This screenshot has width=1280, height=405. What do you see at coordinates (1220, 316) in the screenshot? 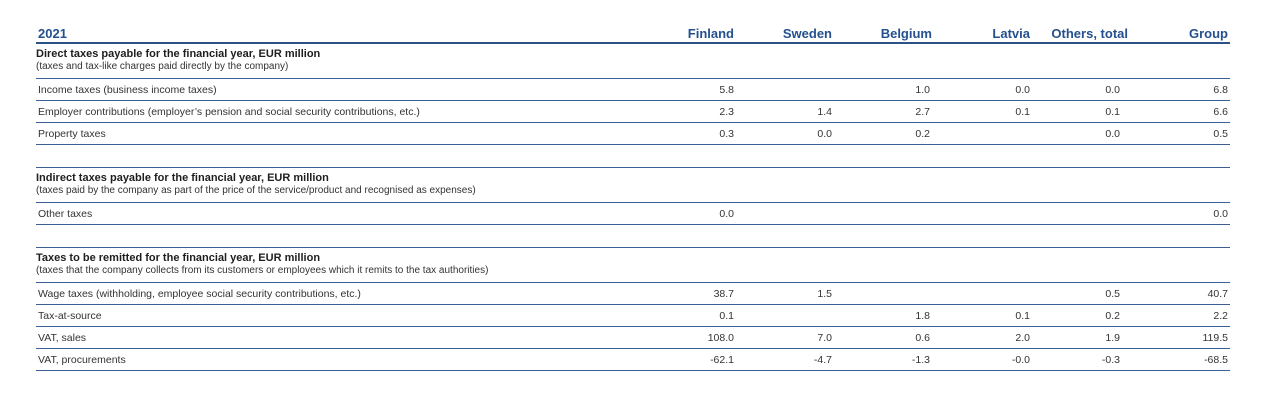
I see `cell-group: 2.2` at bounding box center [1220, 316].